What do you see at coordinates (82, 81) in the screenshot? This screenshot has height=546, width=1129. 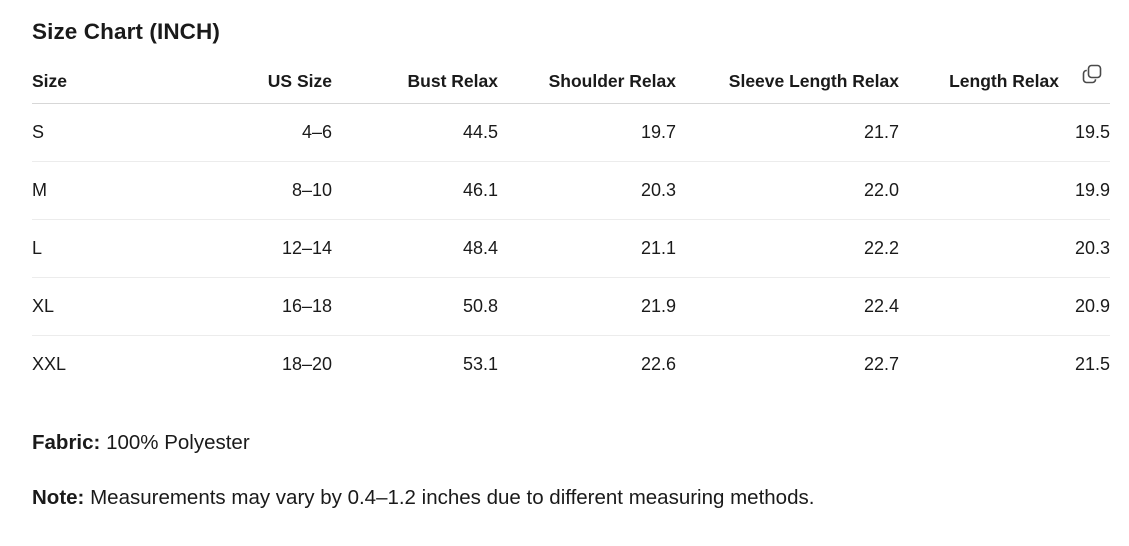 I see `header-size: Size` at bounding box center [82, 81].